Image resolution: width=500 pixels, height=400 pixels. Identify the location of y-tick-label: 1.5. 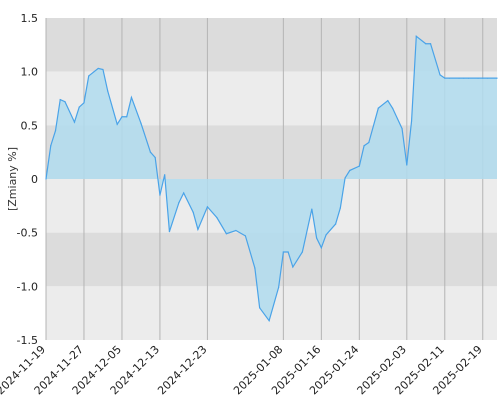
(30, 18).